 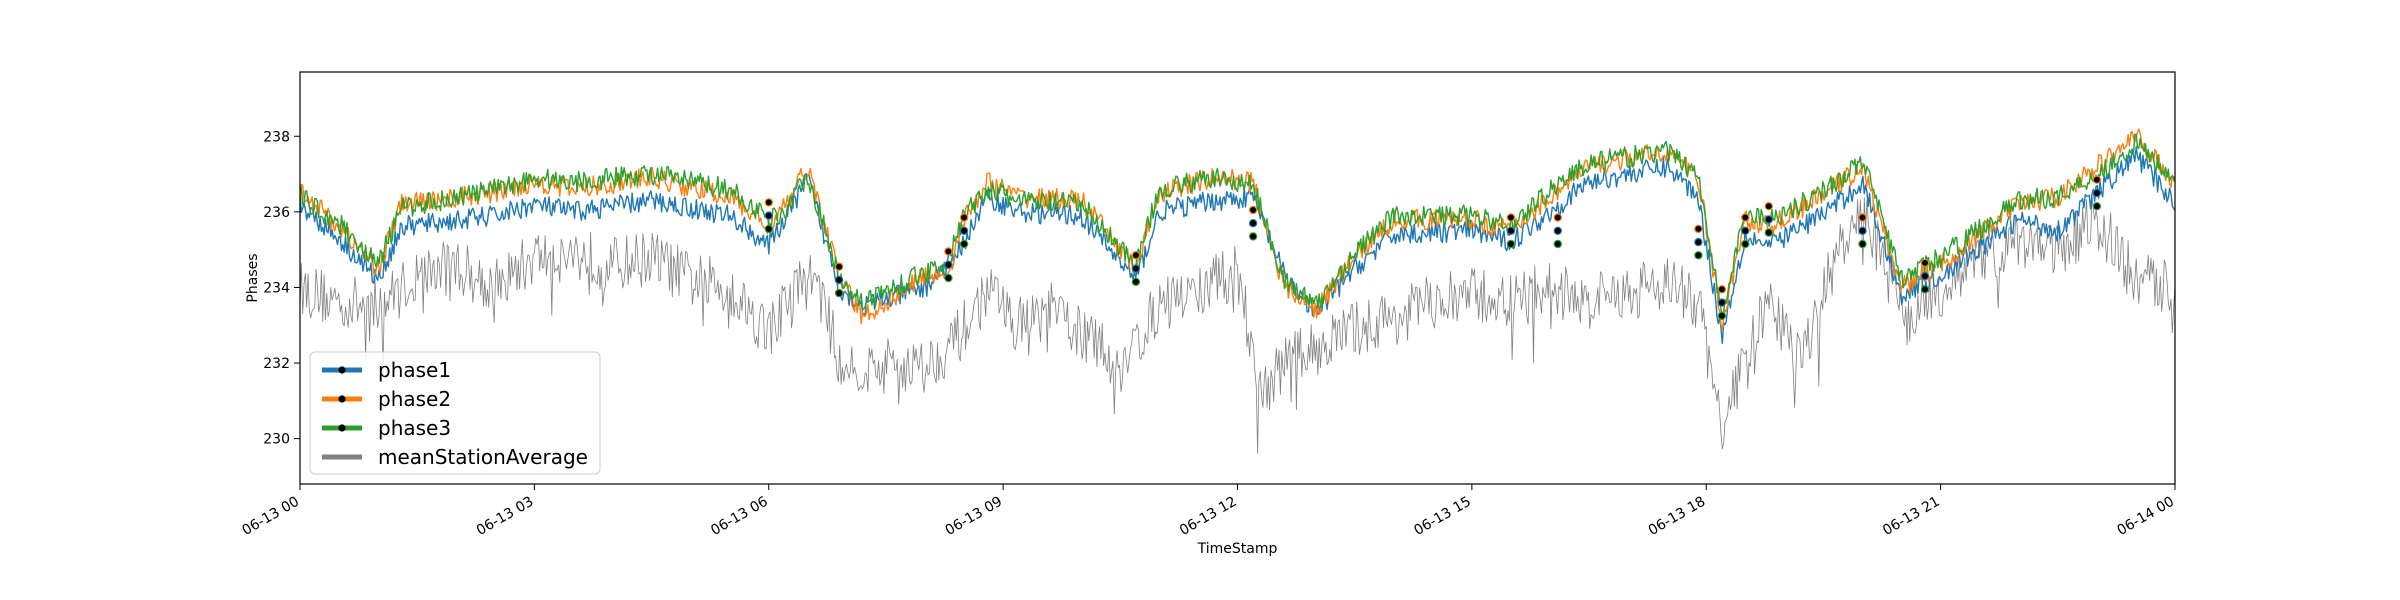 I want to click on marker-layer, so click(x=1433, y=247).